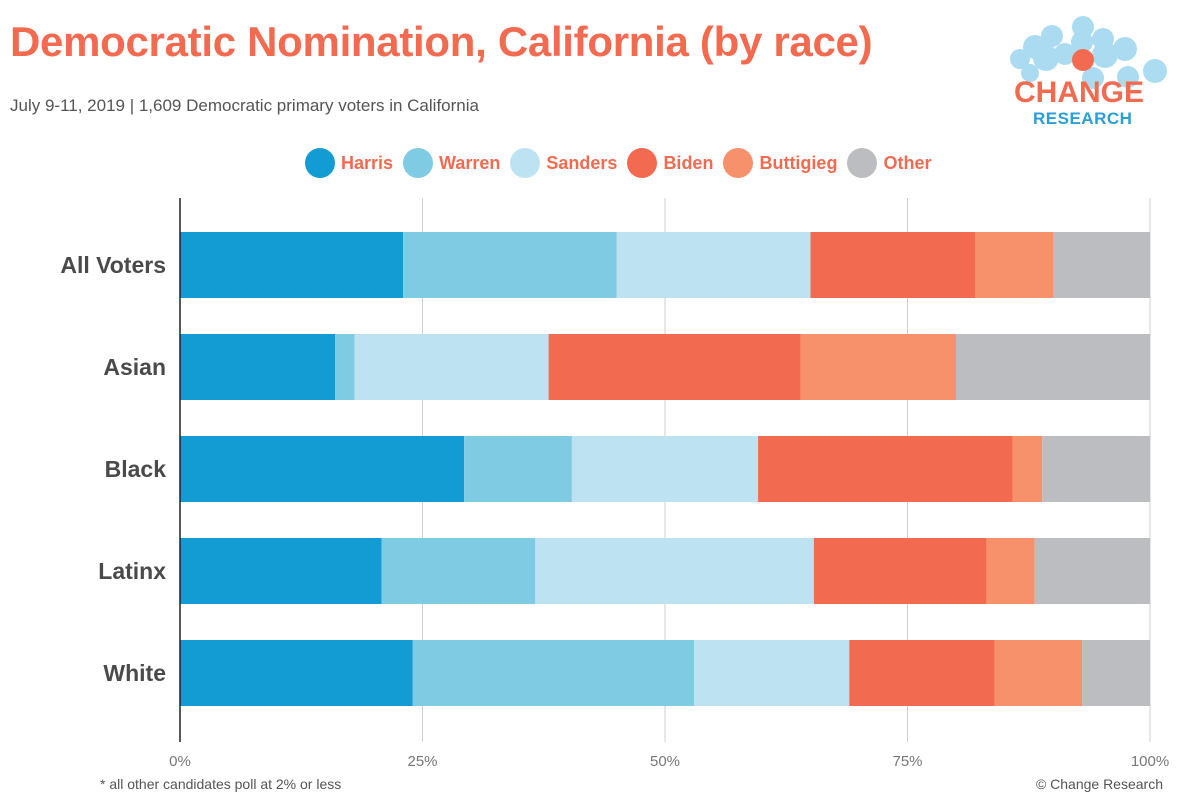  I want to click on bar-latinx-sanders, so click(674, 571).